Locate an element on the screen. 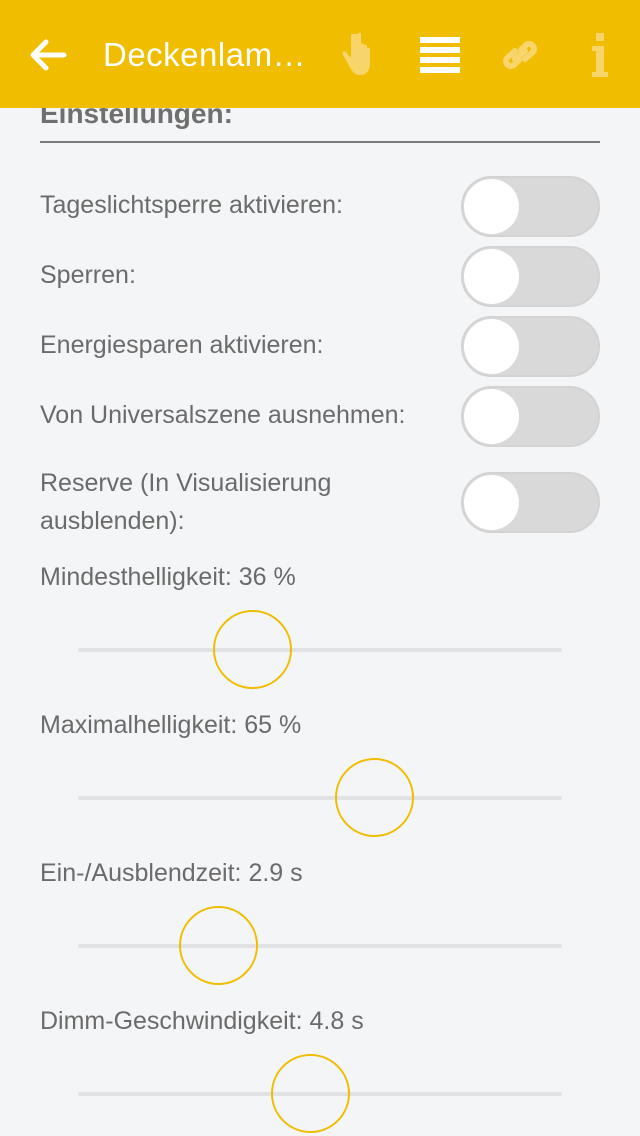 This screenshot has height=1136, width=640. slider-label: Mindesthelligkeit: 36 % is located at coordinates (168, 577).